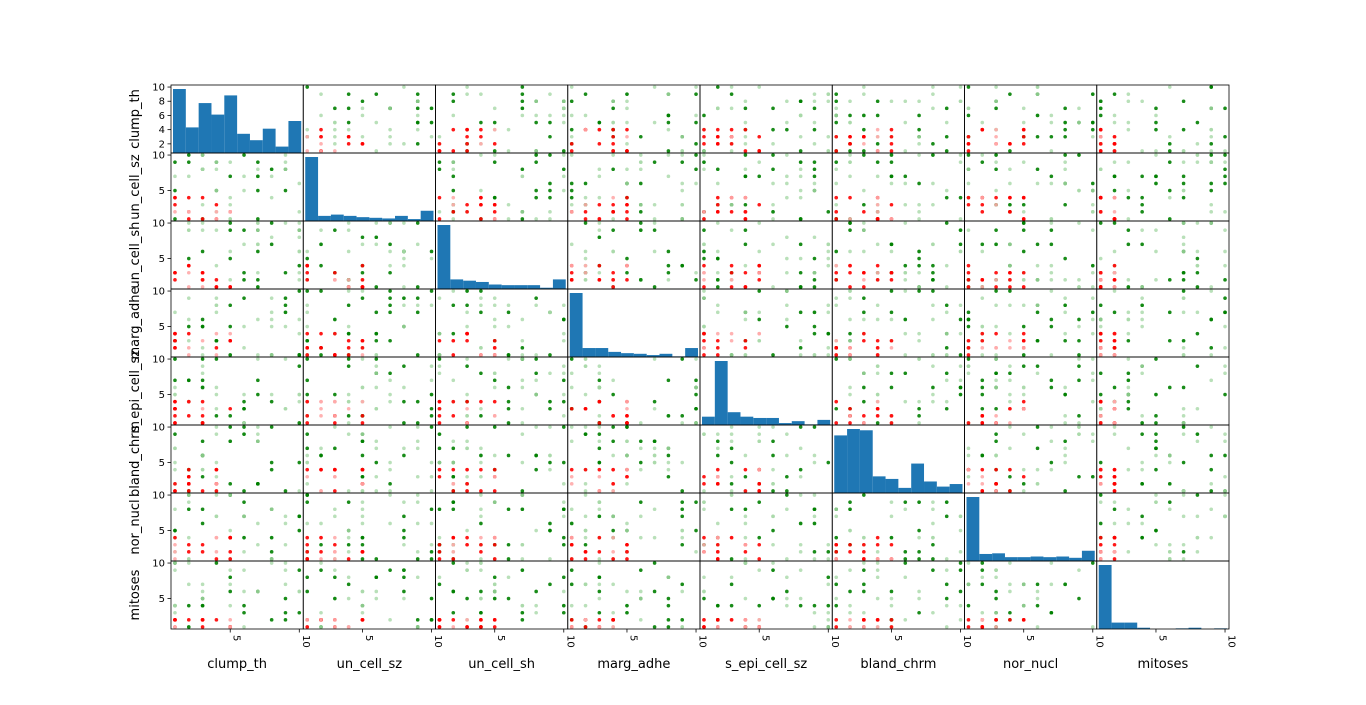 The width and height of the screenshot is (1366, 705). I want to click on x-tick-label: 10, so click(834, 641).